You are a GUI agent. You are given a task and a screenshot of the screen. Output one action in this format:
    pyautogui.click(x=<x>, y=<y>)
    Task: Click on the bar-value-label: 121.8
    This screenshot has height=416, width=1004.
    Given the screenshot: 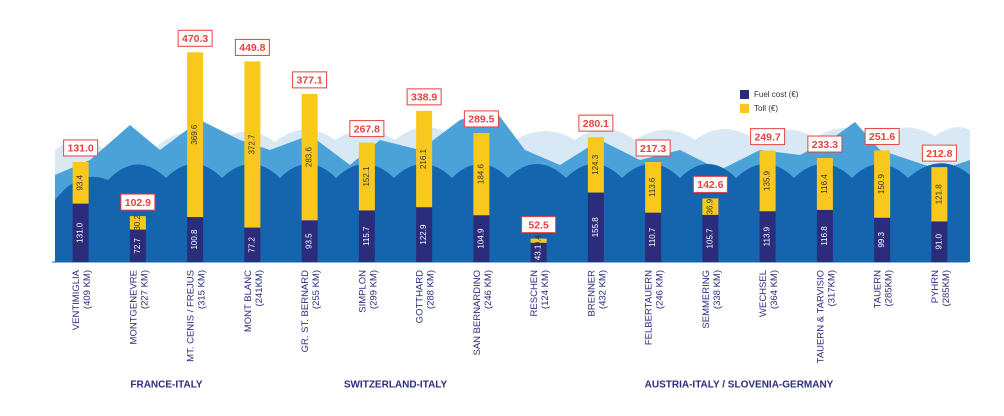 What is the action you would take?
    pyautogui.click(x=938, y=194)
    